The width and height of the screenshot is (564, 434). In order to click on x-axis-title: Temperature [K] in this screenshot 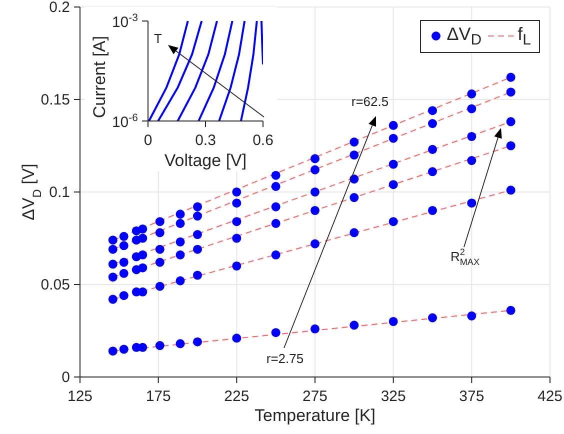, I will do `click(315, 415)`.